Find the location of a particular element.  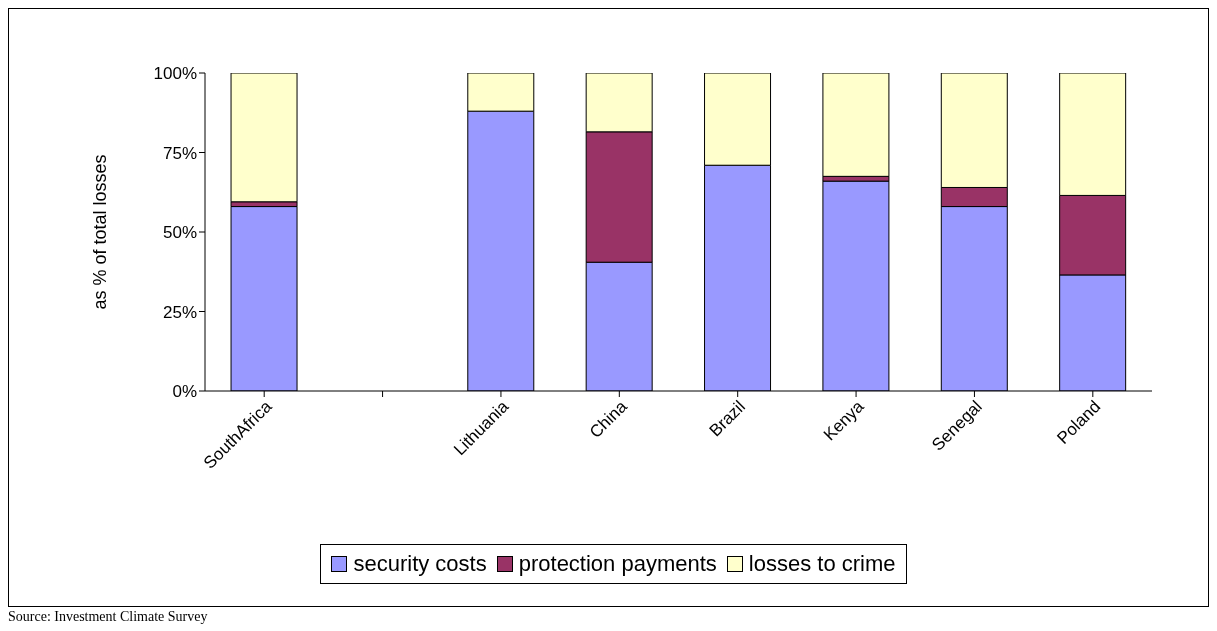

y-axis-title: as % of total losses is located at coordinates (100, 232).